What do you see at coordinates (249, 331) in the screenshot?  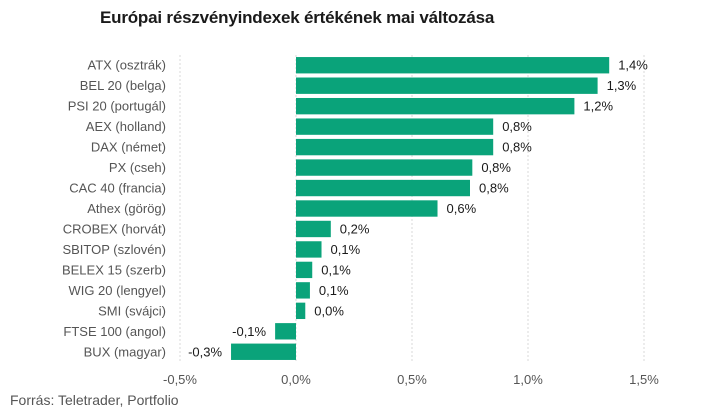 I see `value-label: -0,1%` at bounding box center [249, 331].